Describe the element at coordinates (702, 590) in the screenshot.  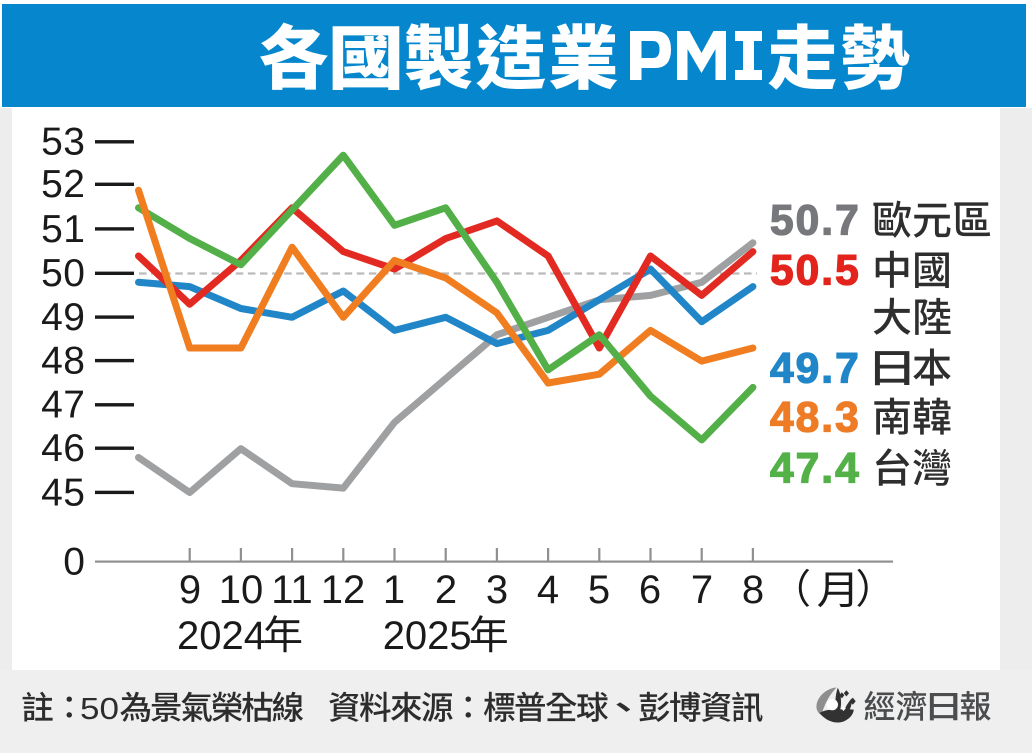
I see `svg-text: 7` at that location.